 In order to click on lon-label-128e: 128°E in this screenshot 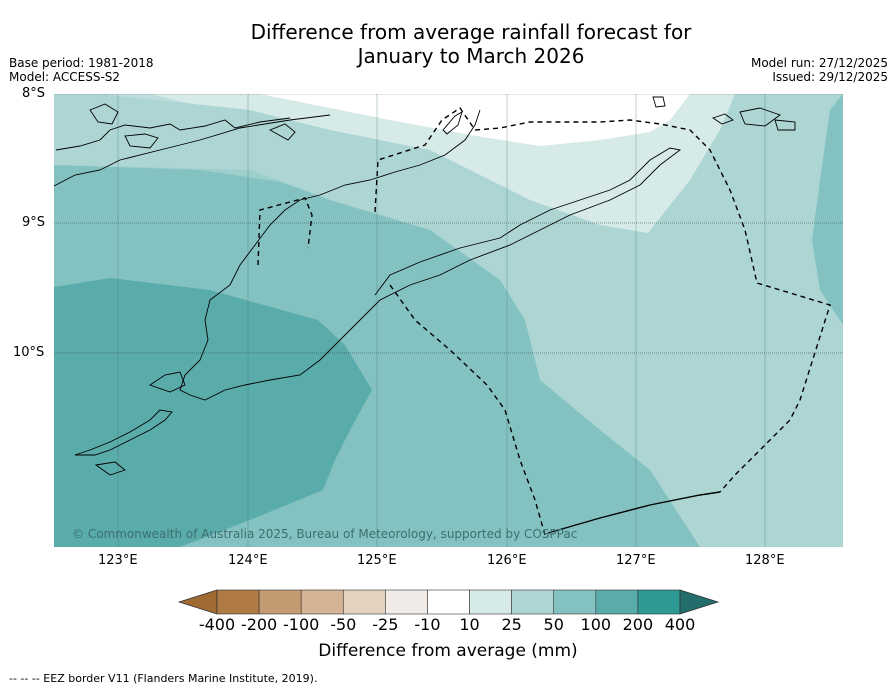, I will do `click(765, 560)`.